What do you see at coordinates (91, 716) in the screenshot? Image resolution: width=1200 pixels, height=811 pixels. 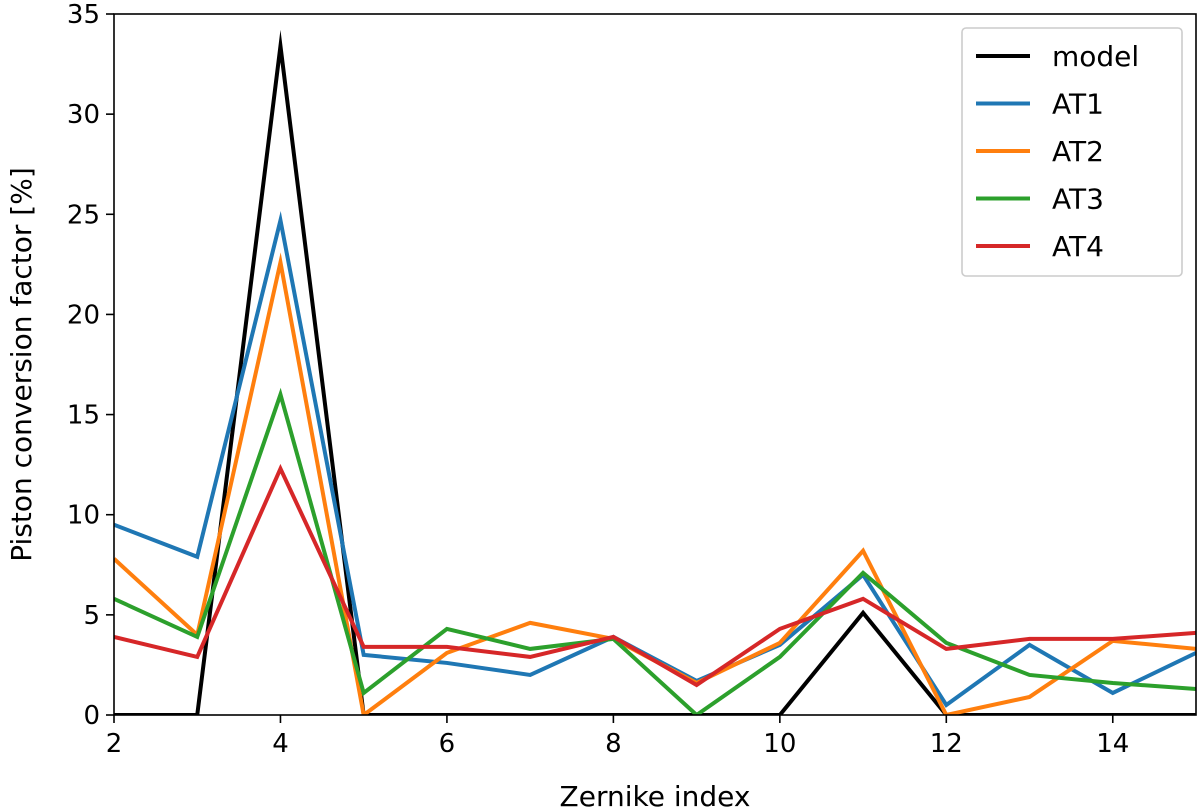 I see `y-tick-label: 0` at bounding box center [91, 716].